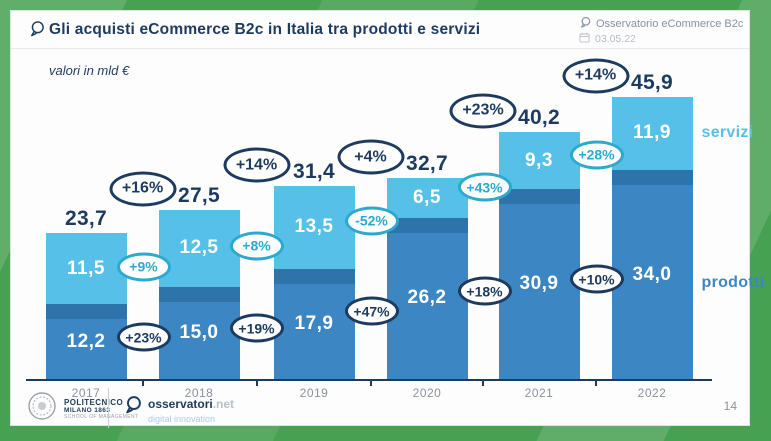  I want to click on bar-segment-prodotti: 17,9, so click(314, 323).